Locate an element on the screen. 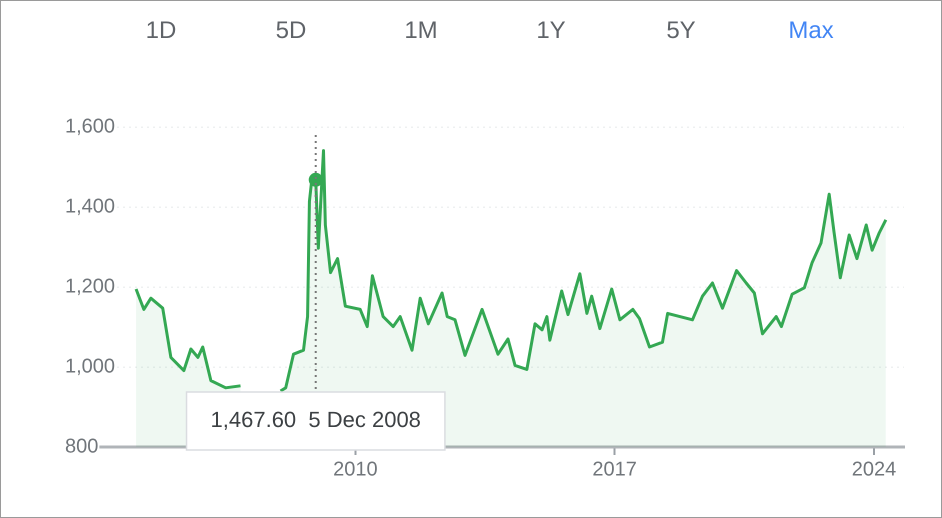  y-tick-label: 1,600 is located at coordinates (90, 127).